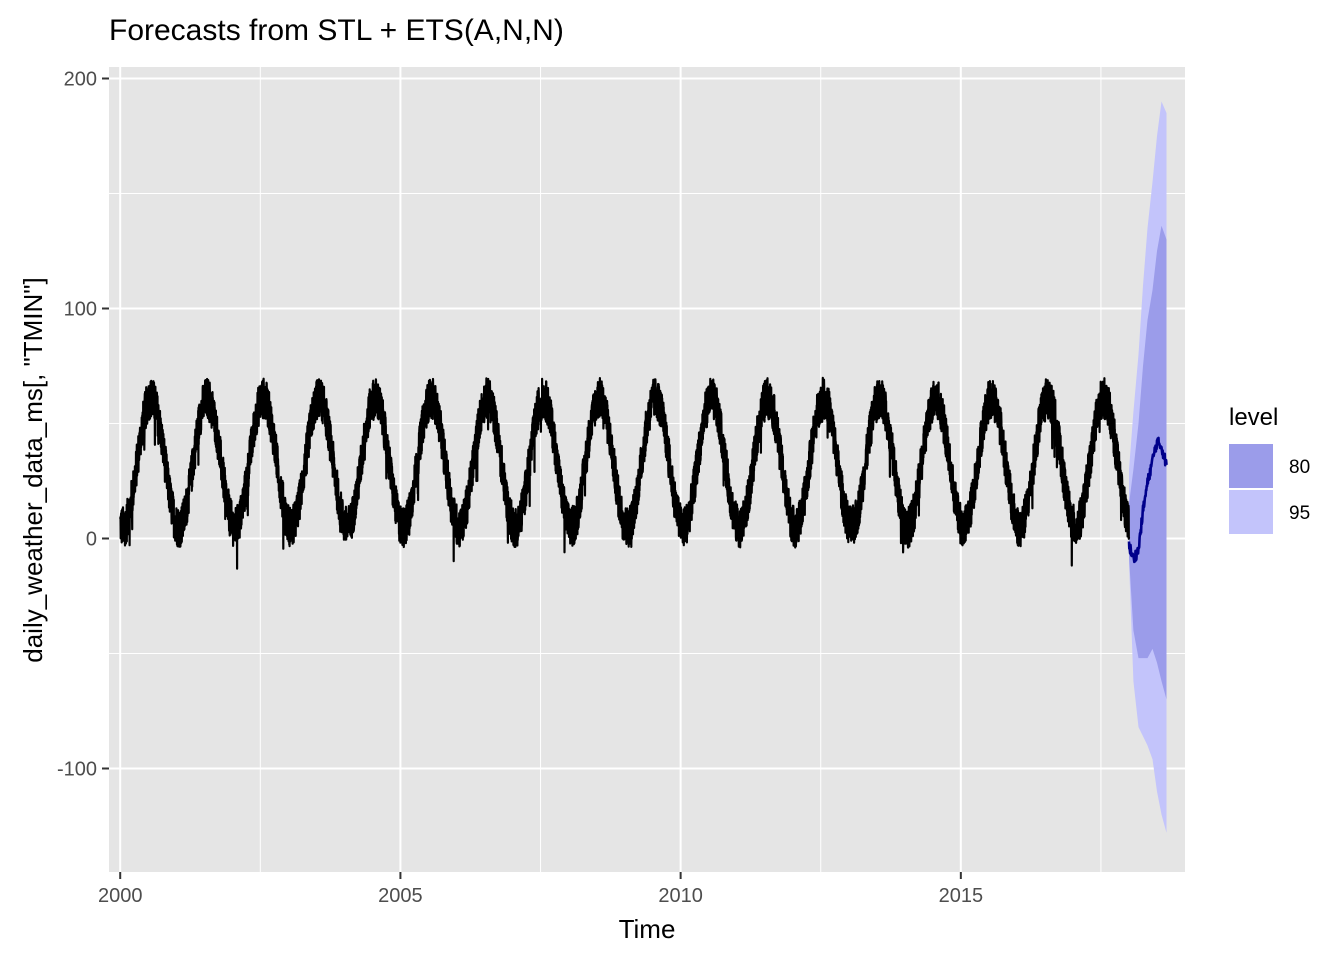 The width and height of the screenshot is (1344, 960). What do you see at coordinates (120, 896) in the screenshot?
I see `x-tick-label: 2000` at bounding box center [120, 896].